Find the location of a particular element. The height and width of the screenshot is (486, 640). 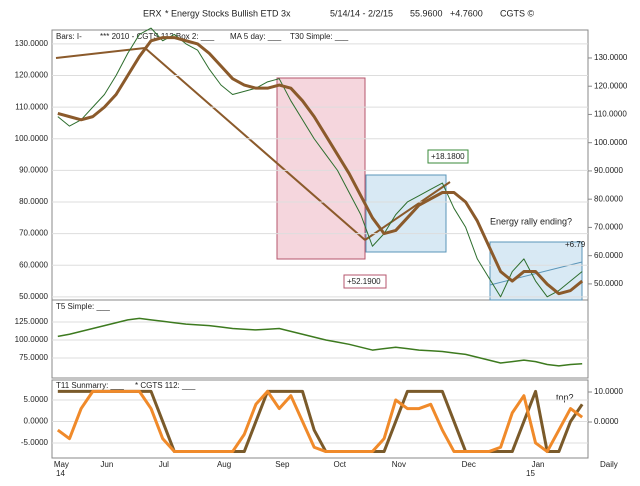

y2-tick-label: 130.0000 is located at coordinates (611, 57).